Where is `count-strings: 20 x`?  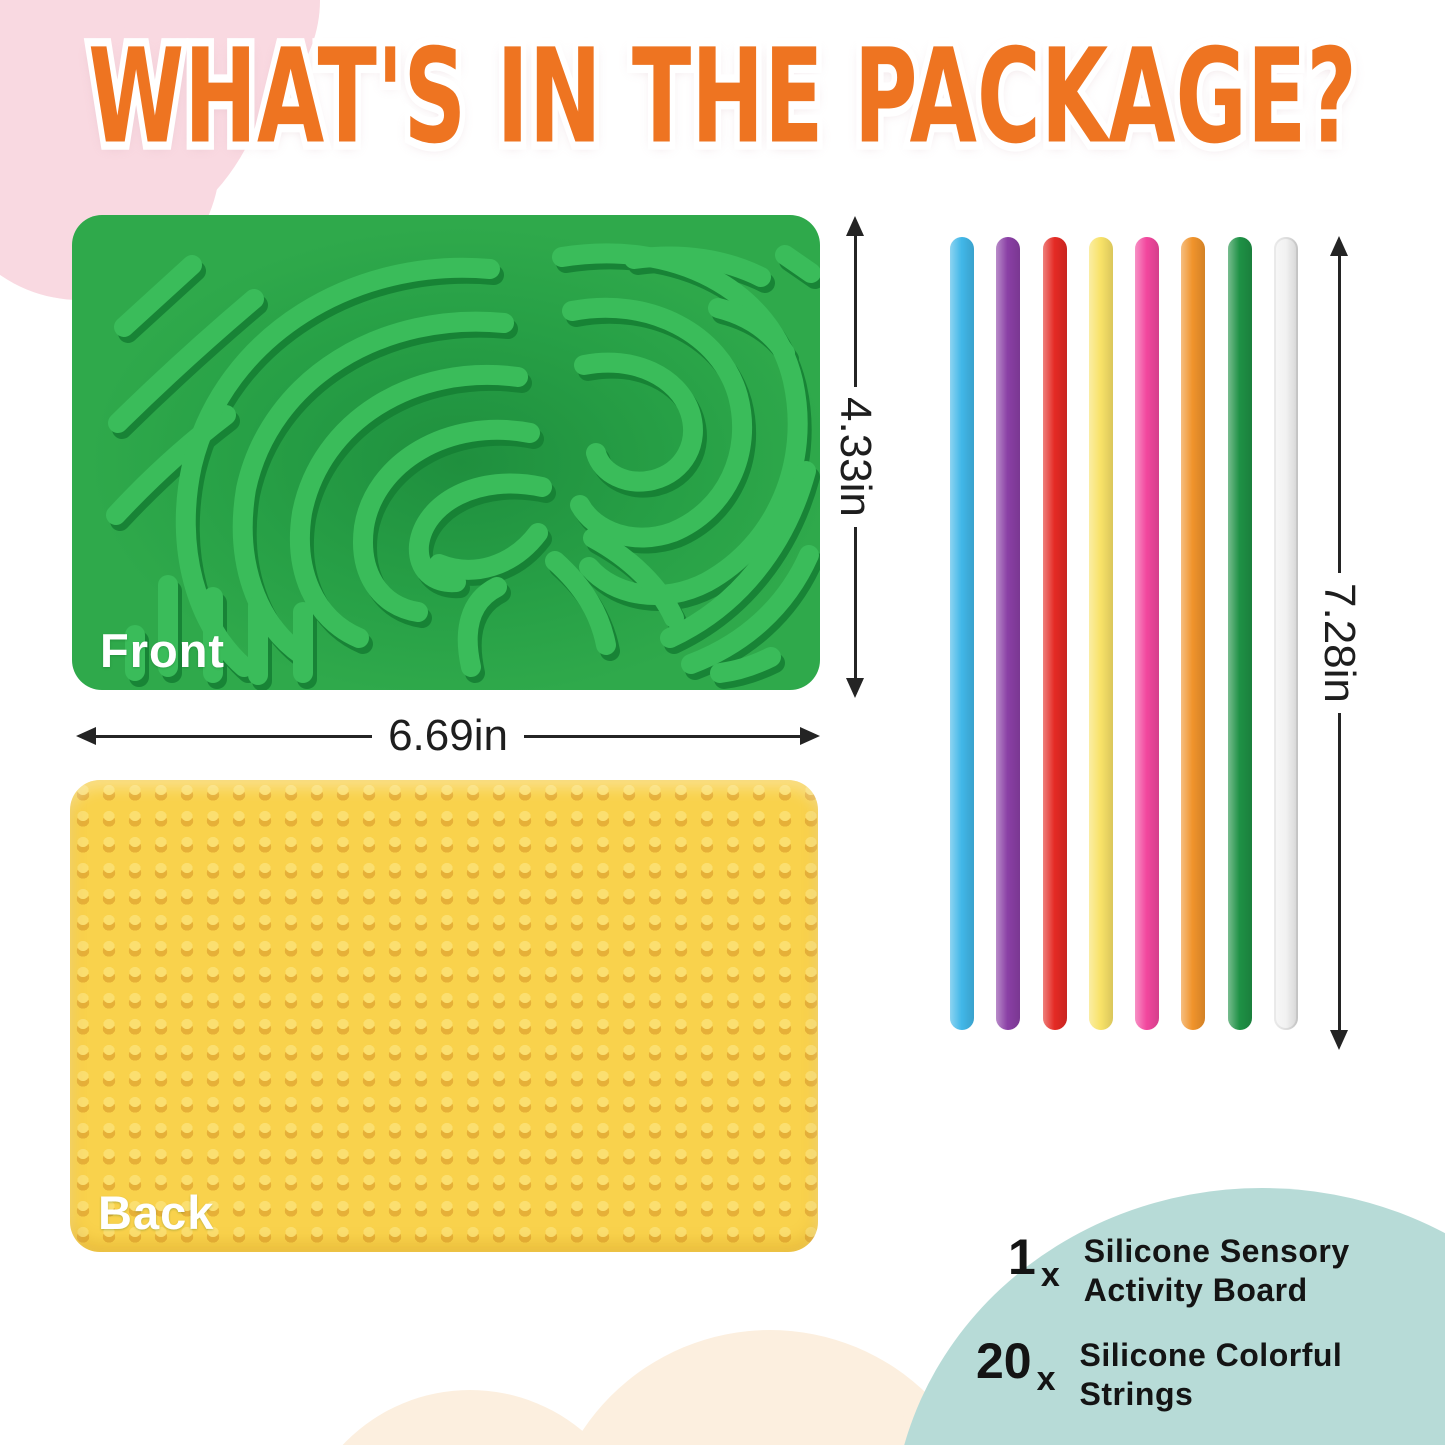 count-strings: 20 x is located at coordinates (1016, 1365).